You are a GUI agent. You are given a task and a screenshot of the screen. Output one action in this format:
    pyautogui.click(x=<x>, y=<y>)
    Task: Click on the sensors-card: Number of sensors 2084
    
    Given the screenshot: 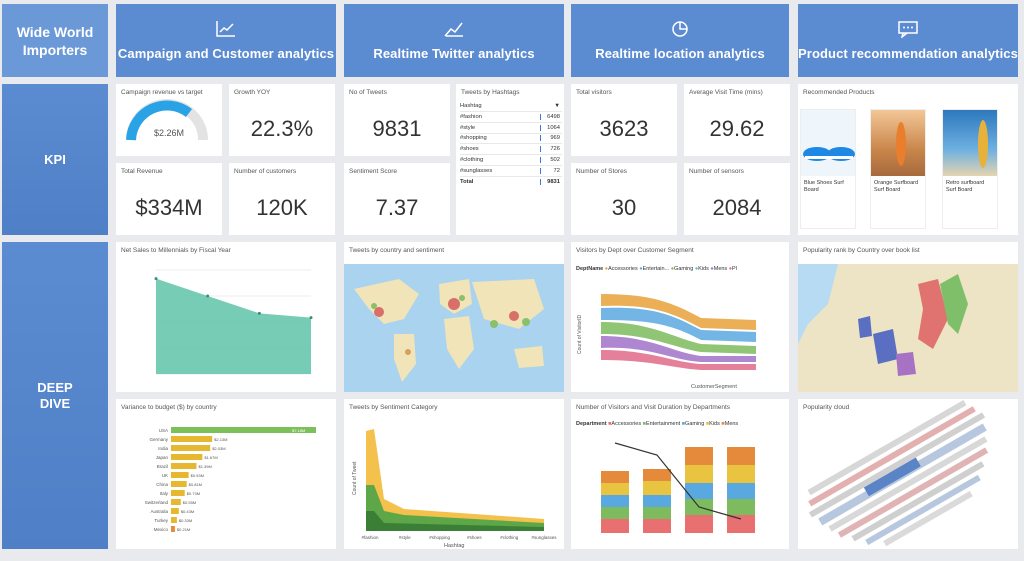 What is the action you would take?
    pyautogui.click(x=737, y=199)
    